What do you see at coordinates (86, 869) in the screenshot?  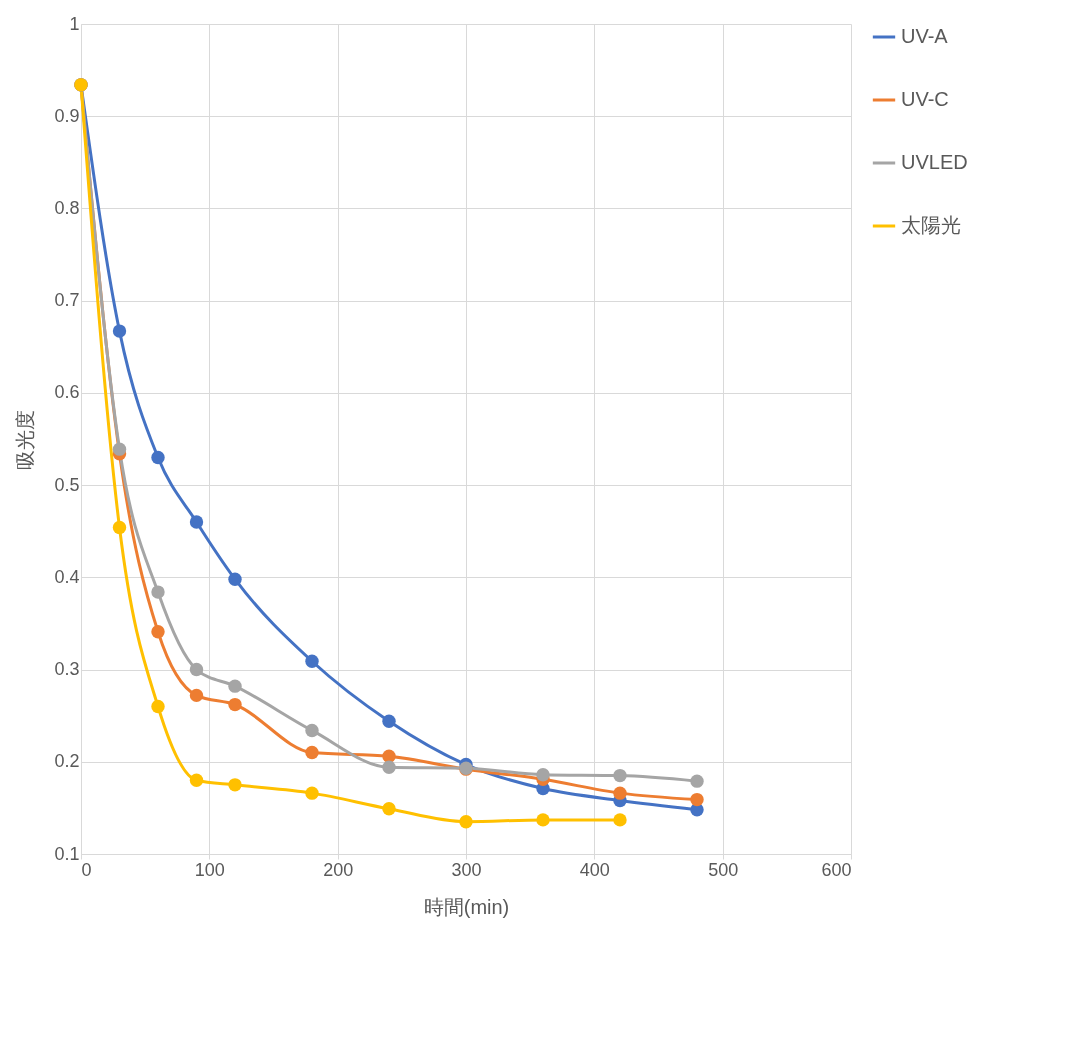 I see `x-tick-label: 0` at bounding box center [86, 869].